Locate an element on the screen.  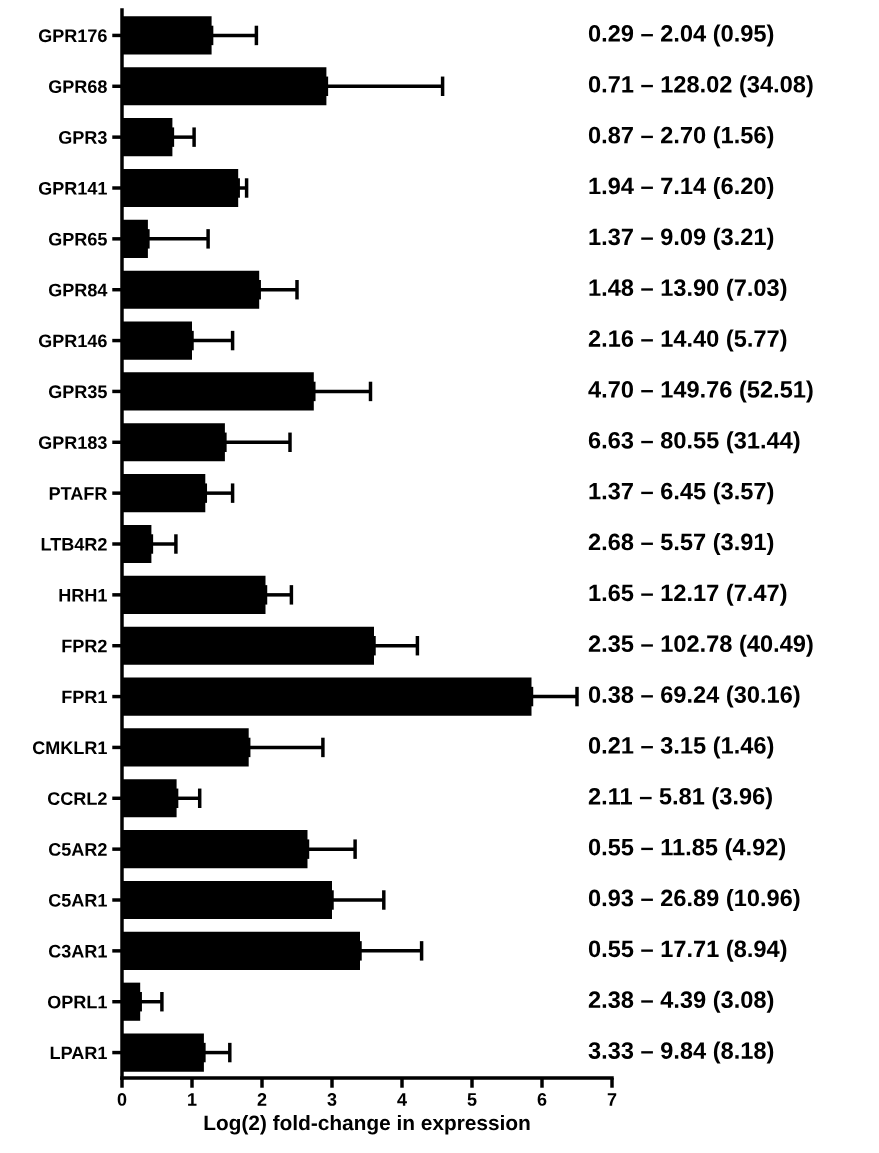
y-tick-label: CMKLR1 is located at coordinates (69, 748).